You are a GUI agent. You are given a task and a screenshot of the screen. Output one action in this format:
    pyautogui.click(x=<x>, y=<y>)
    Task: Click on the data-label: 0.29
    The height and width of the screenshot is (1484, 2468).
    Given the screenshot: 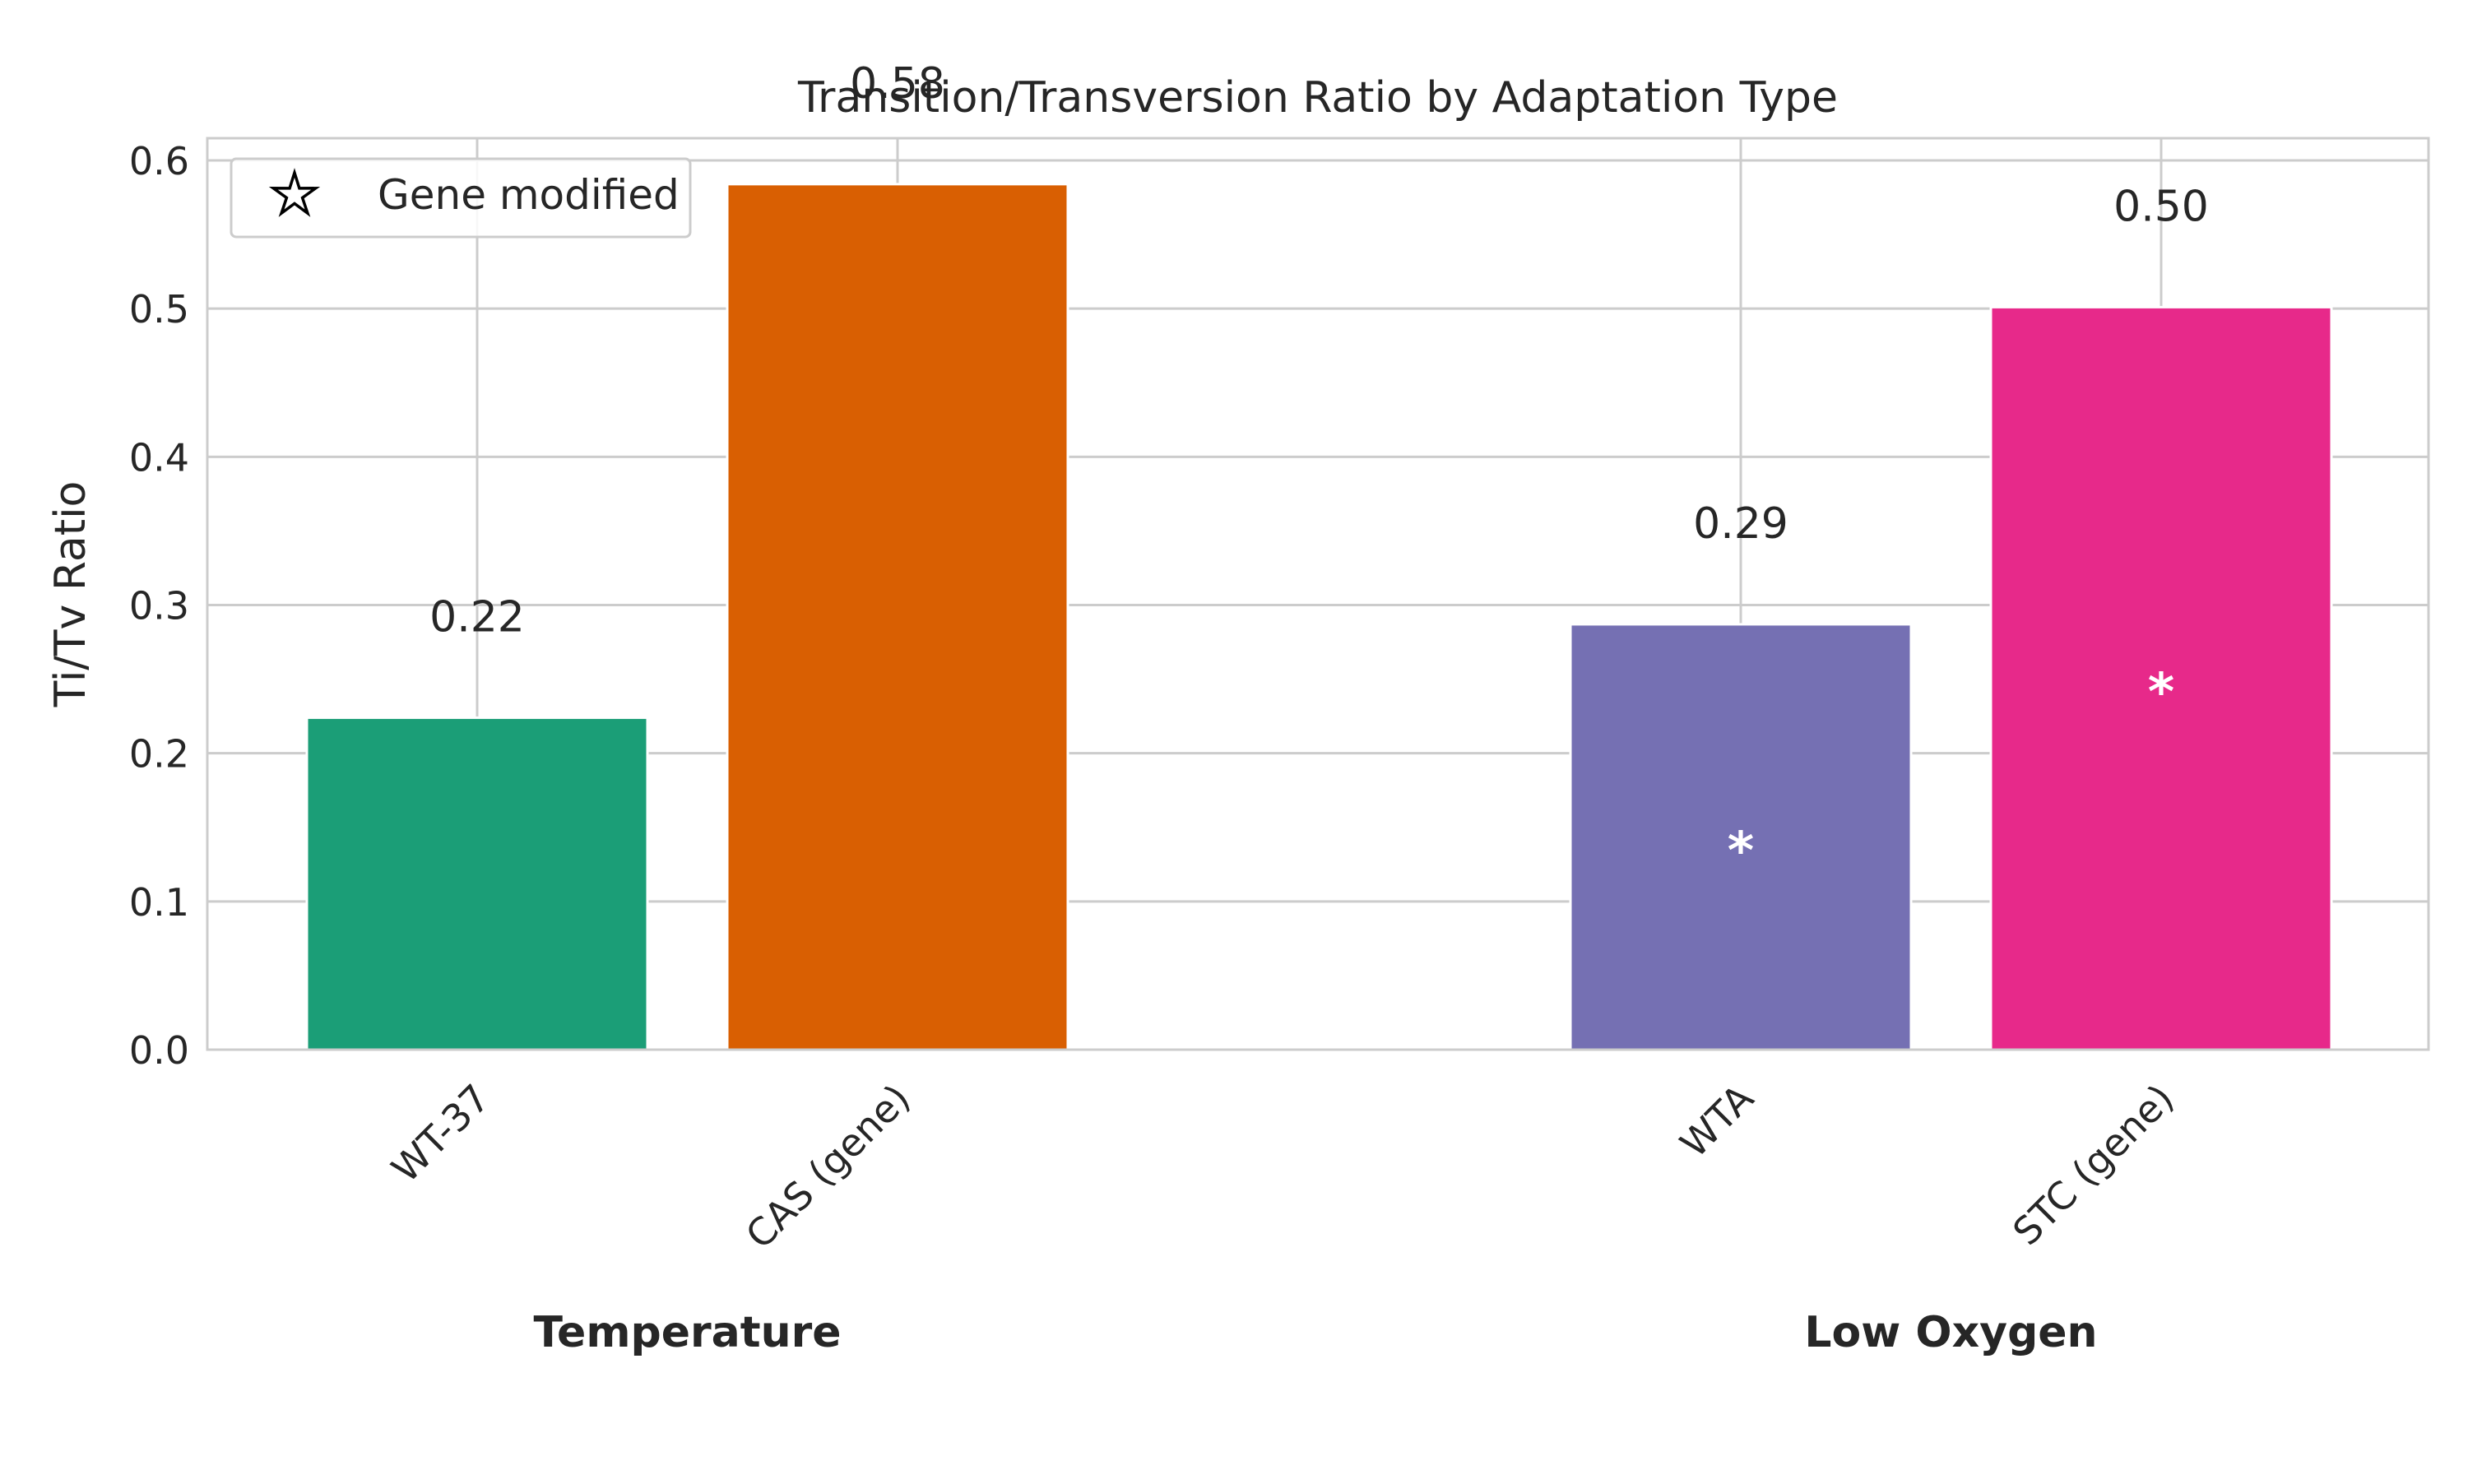 What is the action you would take?
    pyautogui.click(x=1740, y=524)
    